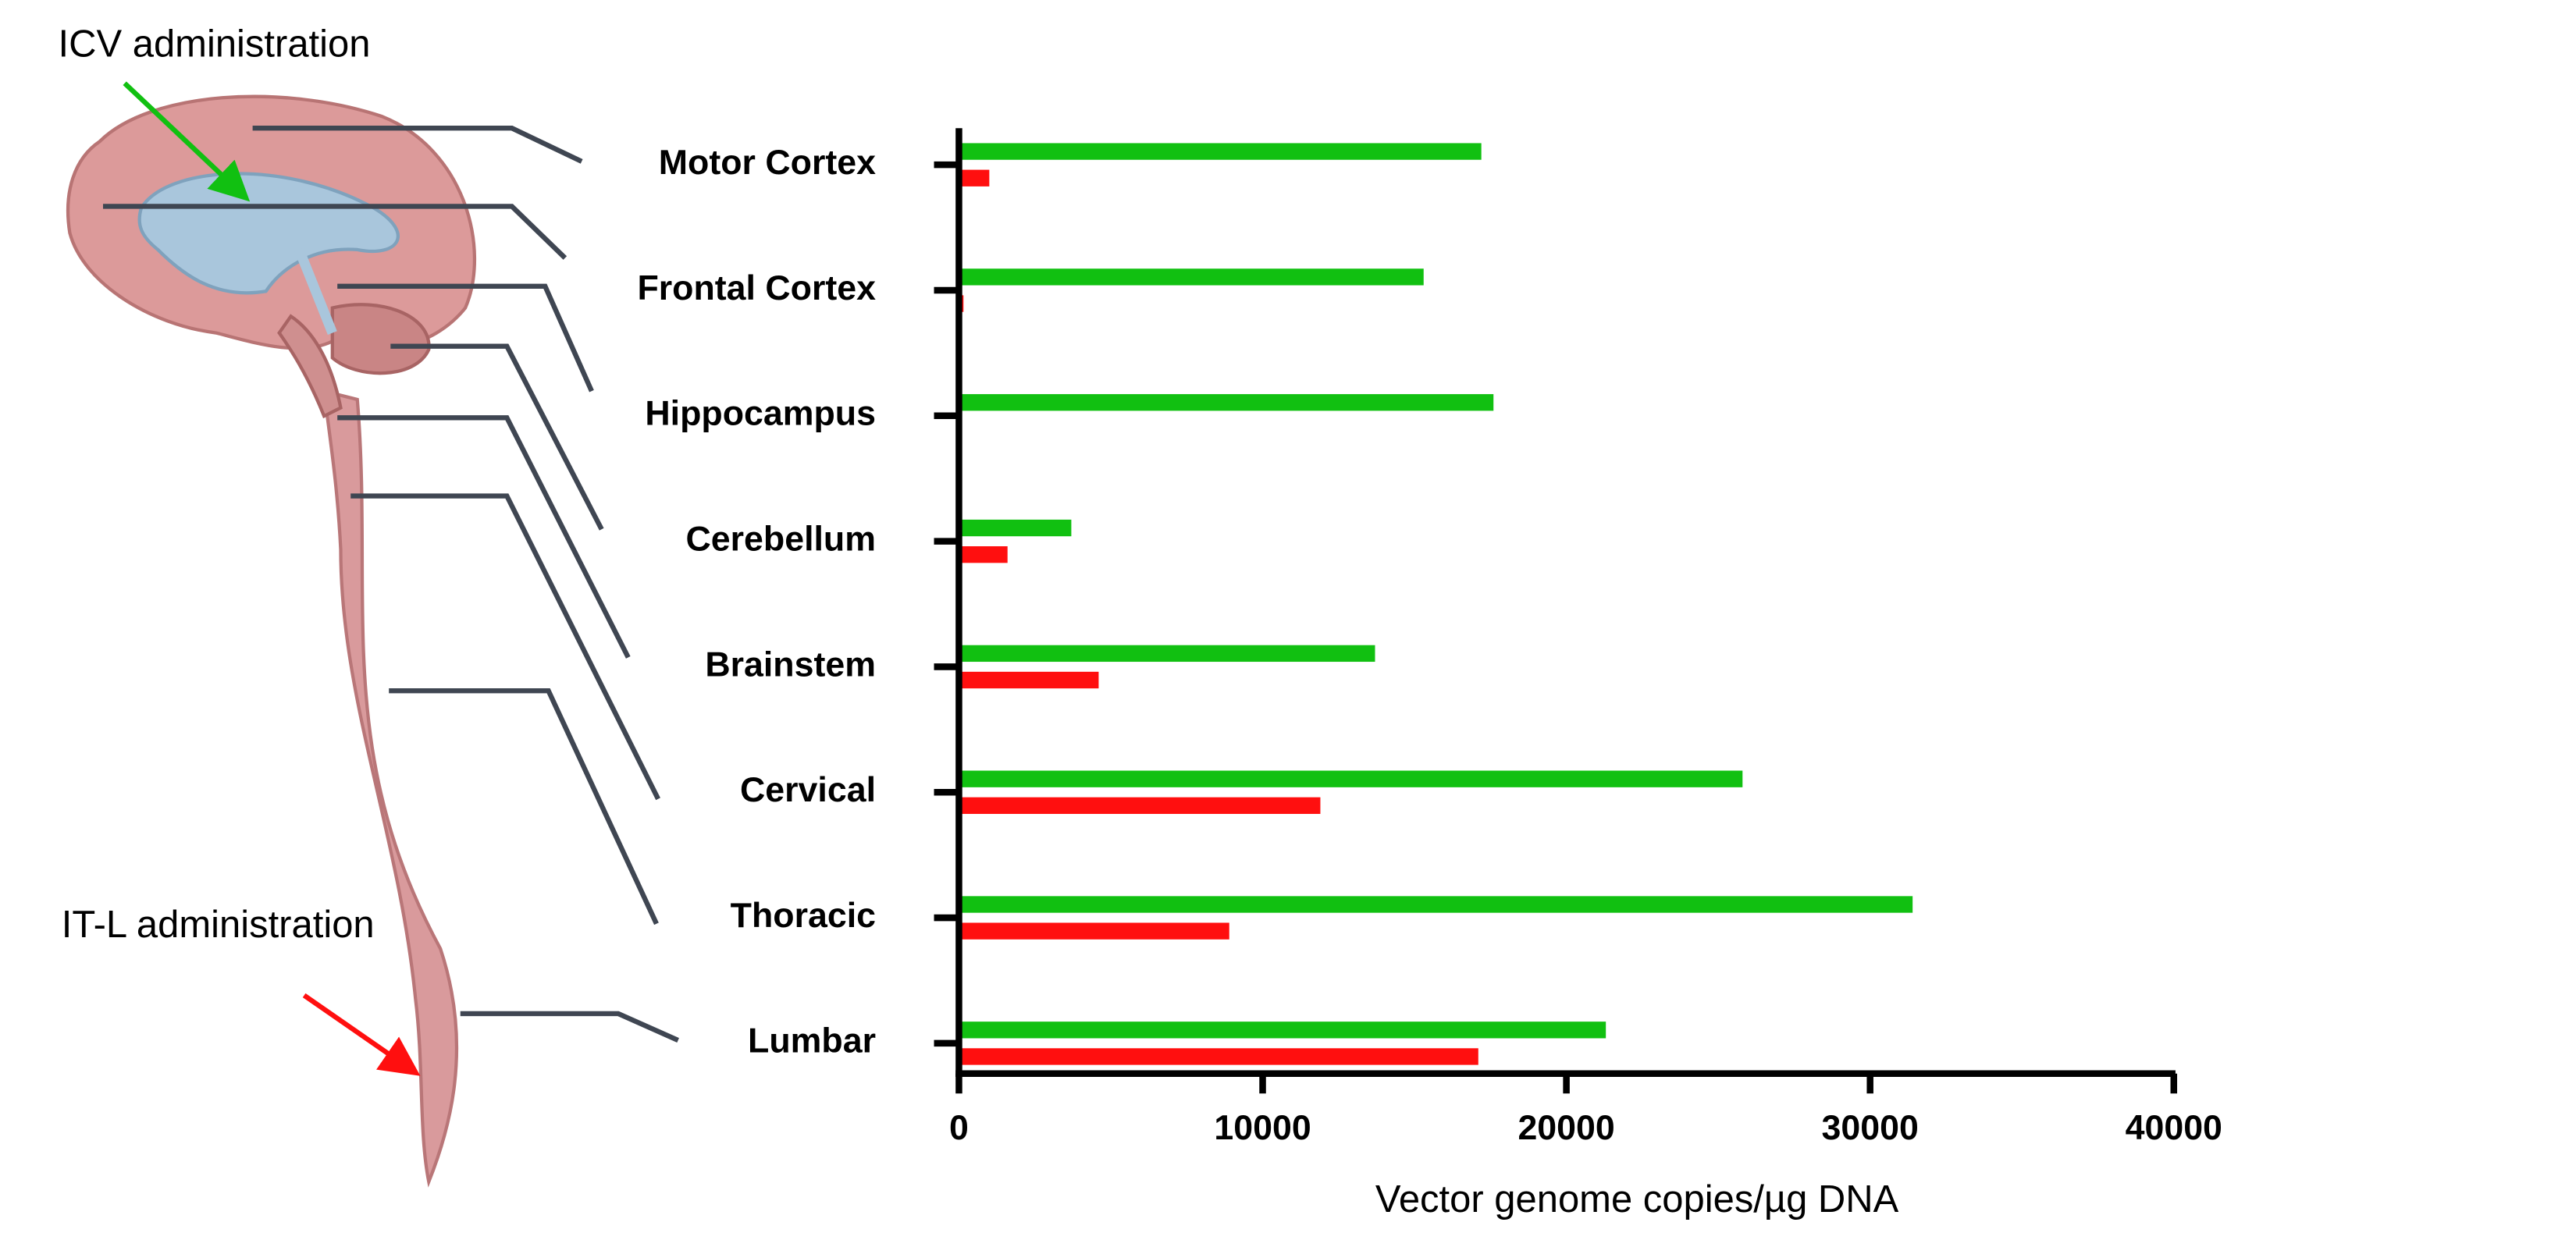 This screenshot has width=2576, height=1240. What do you see at coordinates (1637, 1199) in the screenshot?
I see `x-axis-label: Vector genome copies/µg DNA` at bounding box center [1637, 1199].